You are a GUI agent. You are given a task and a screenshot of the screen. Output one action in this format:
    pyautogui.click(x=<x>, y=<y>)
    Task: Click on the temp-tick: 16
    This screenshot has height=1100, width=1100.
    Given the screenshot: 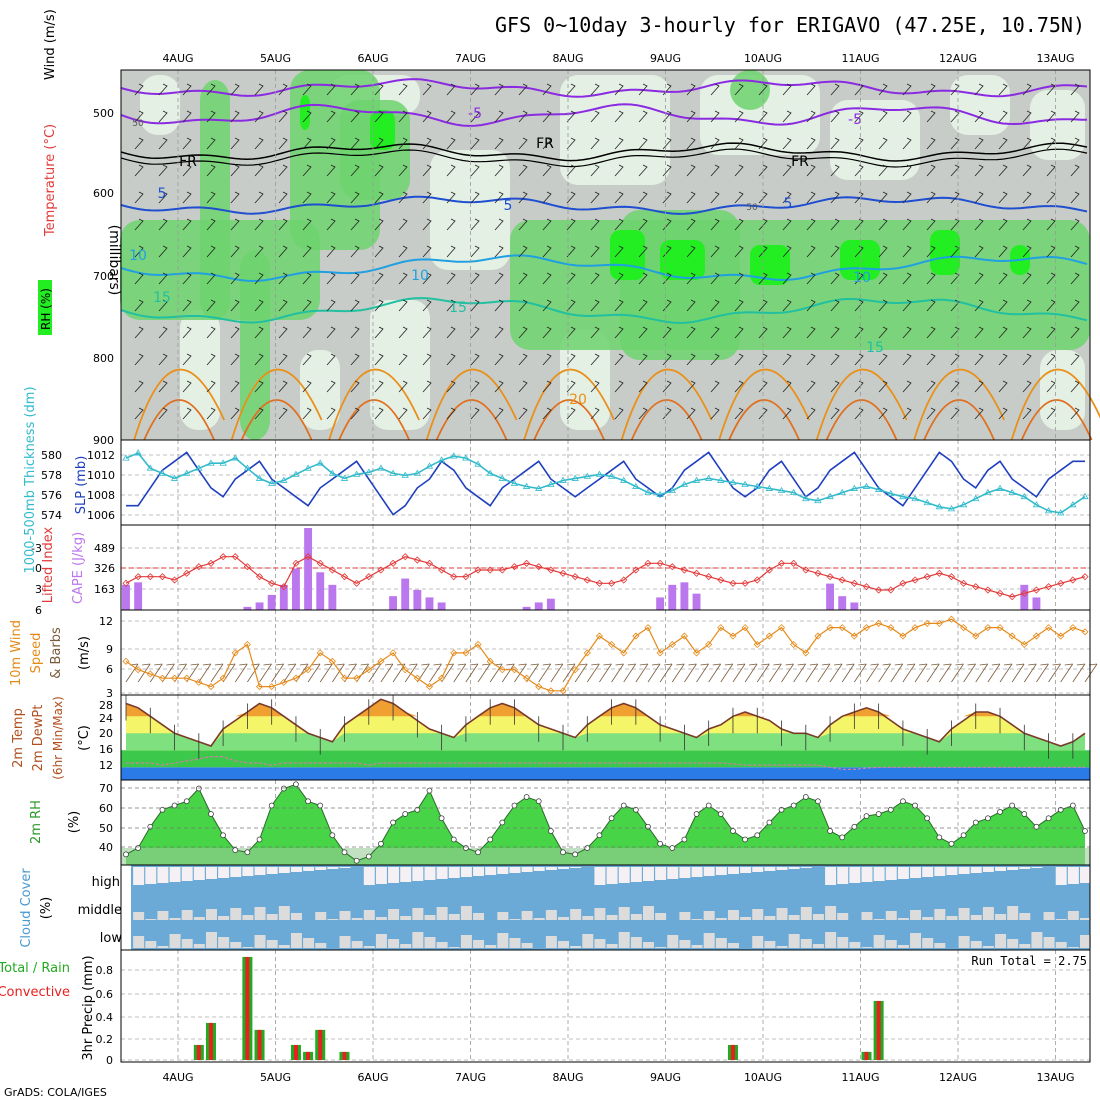 What is the action you would take?
    pyautogui.click(x=106, y=749)
    